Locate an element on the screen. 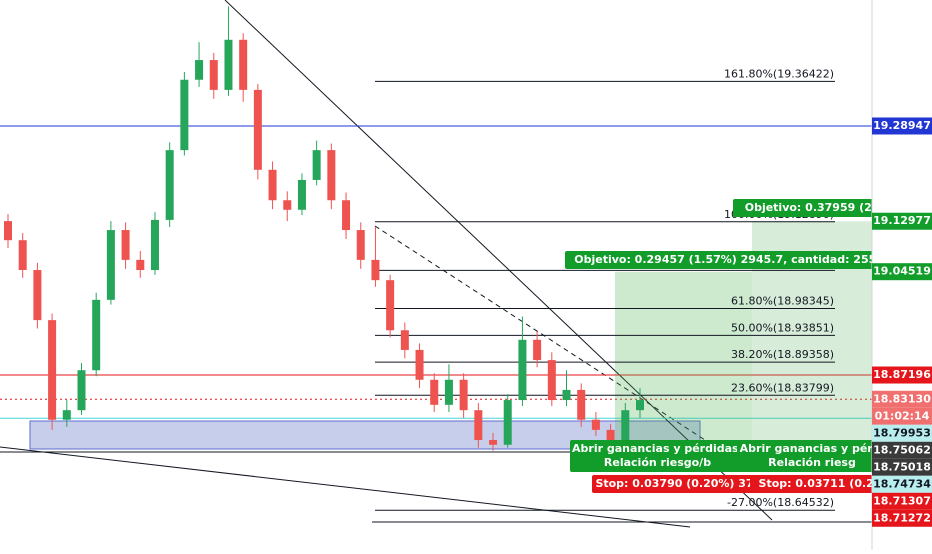 The width and height of the screenshot is (932, 554). pnl-box-text: Abrir ganancias y pérdidas: is located at coordinates (657, 448).